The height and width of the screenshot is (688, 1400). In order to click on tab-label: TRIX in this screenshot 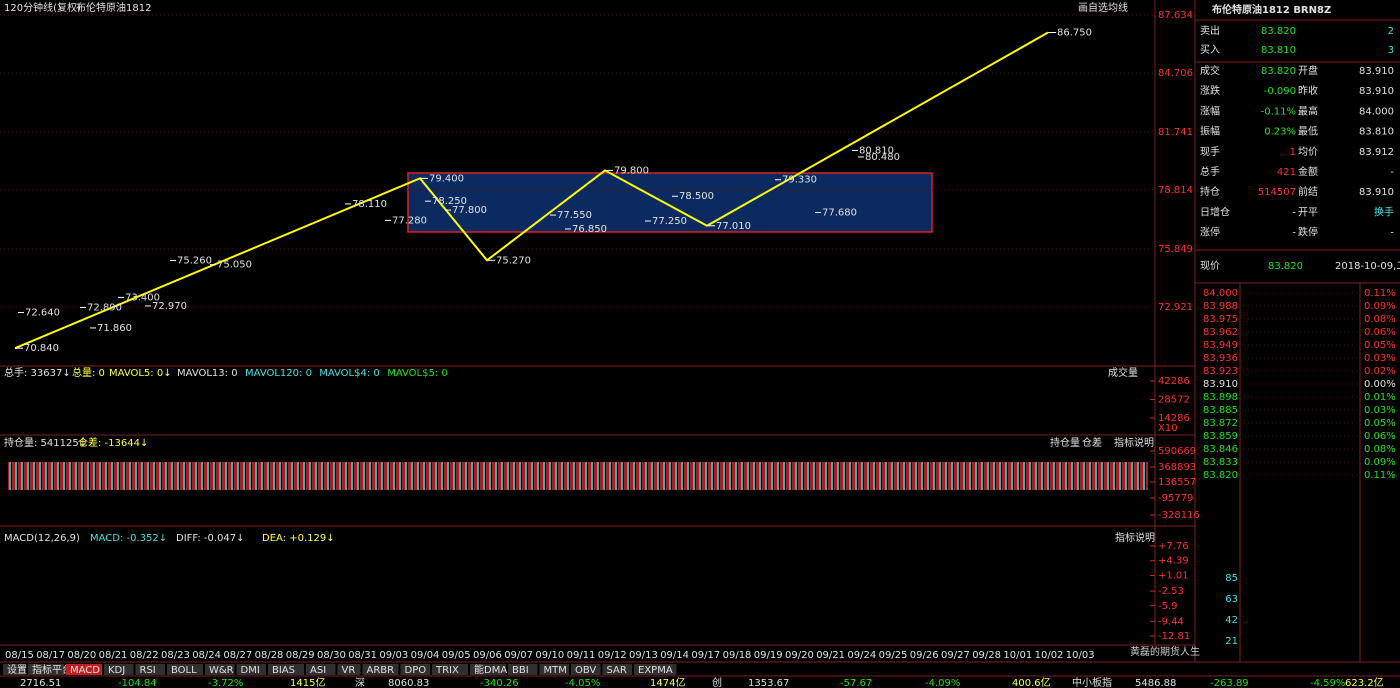, I will do `click(447, 670)`.